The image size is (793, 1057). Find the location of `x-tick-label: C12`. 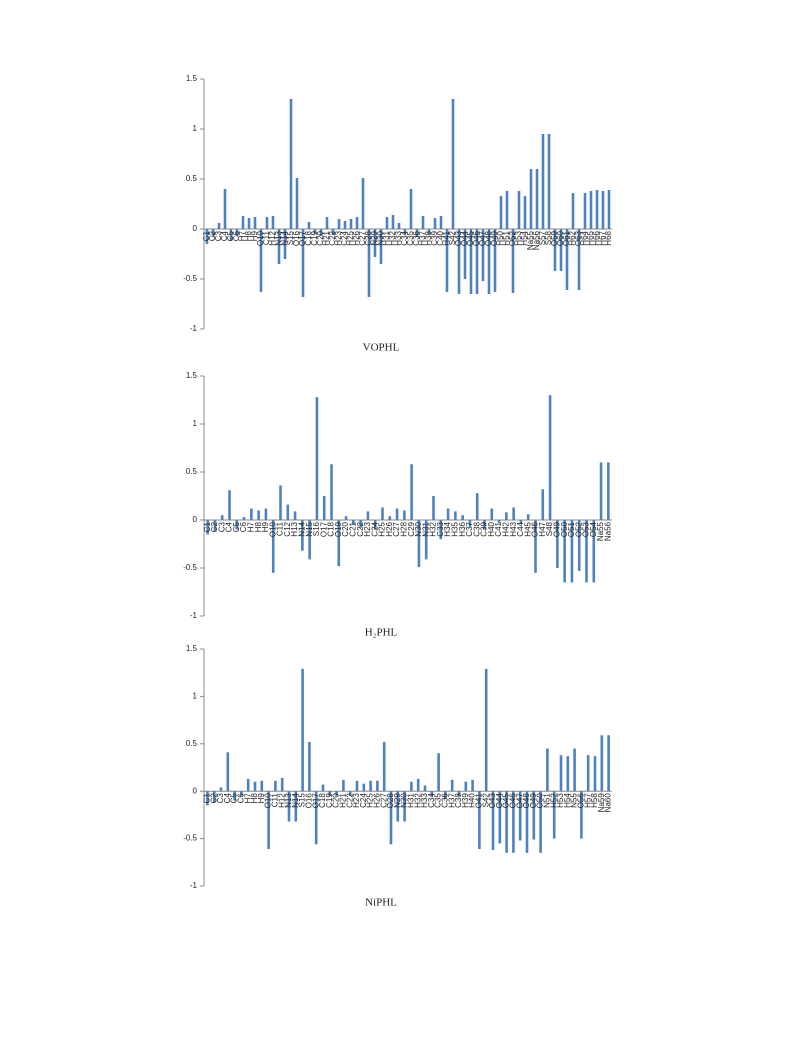

x-tick-label: C12 is located at coordinates (287, 528).